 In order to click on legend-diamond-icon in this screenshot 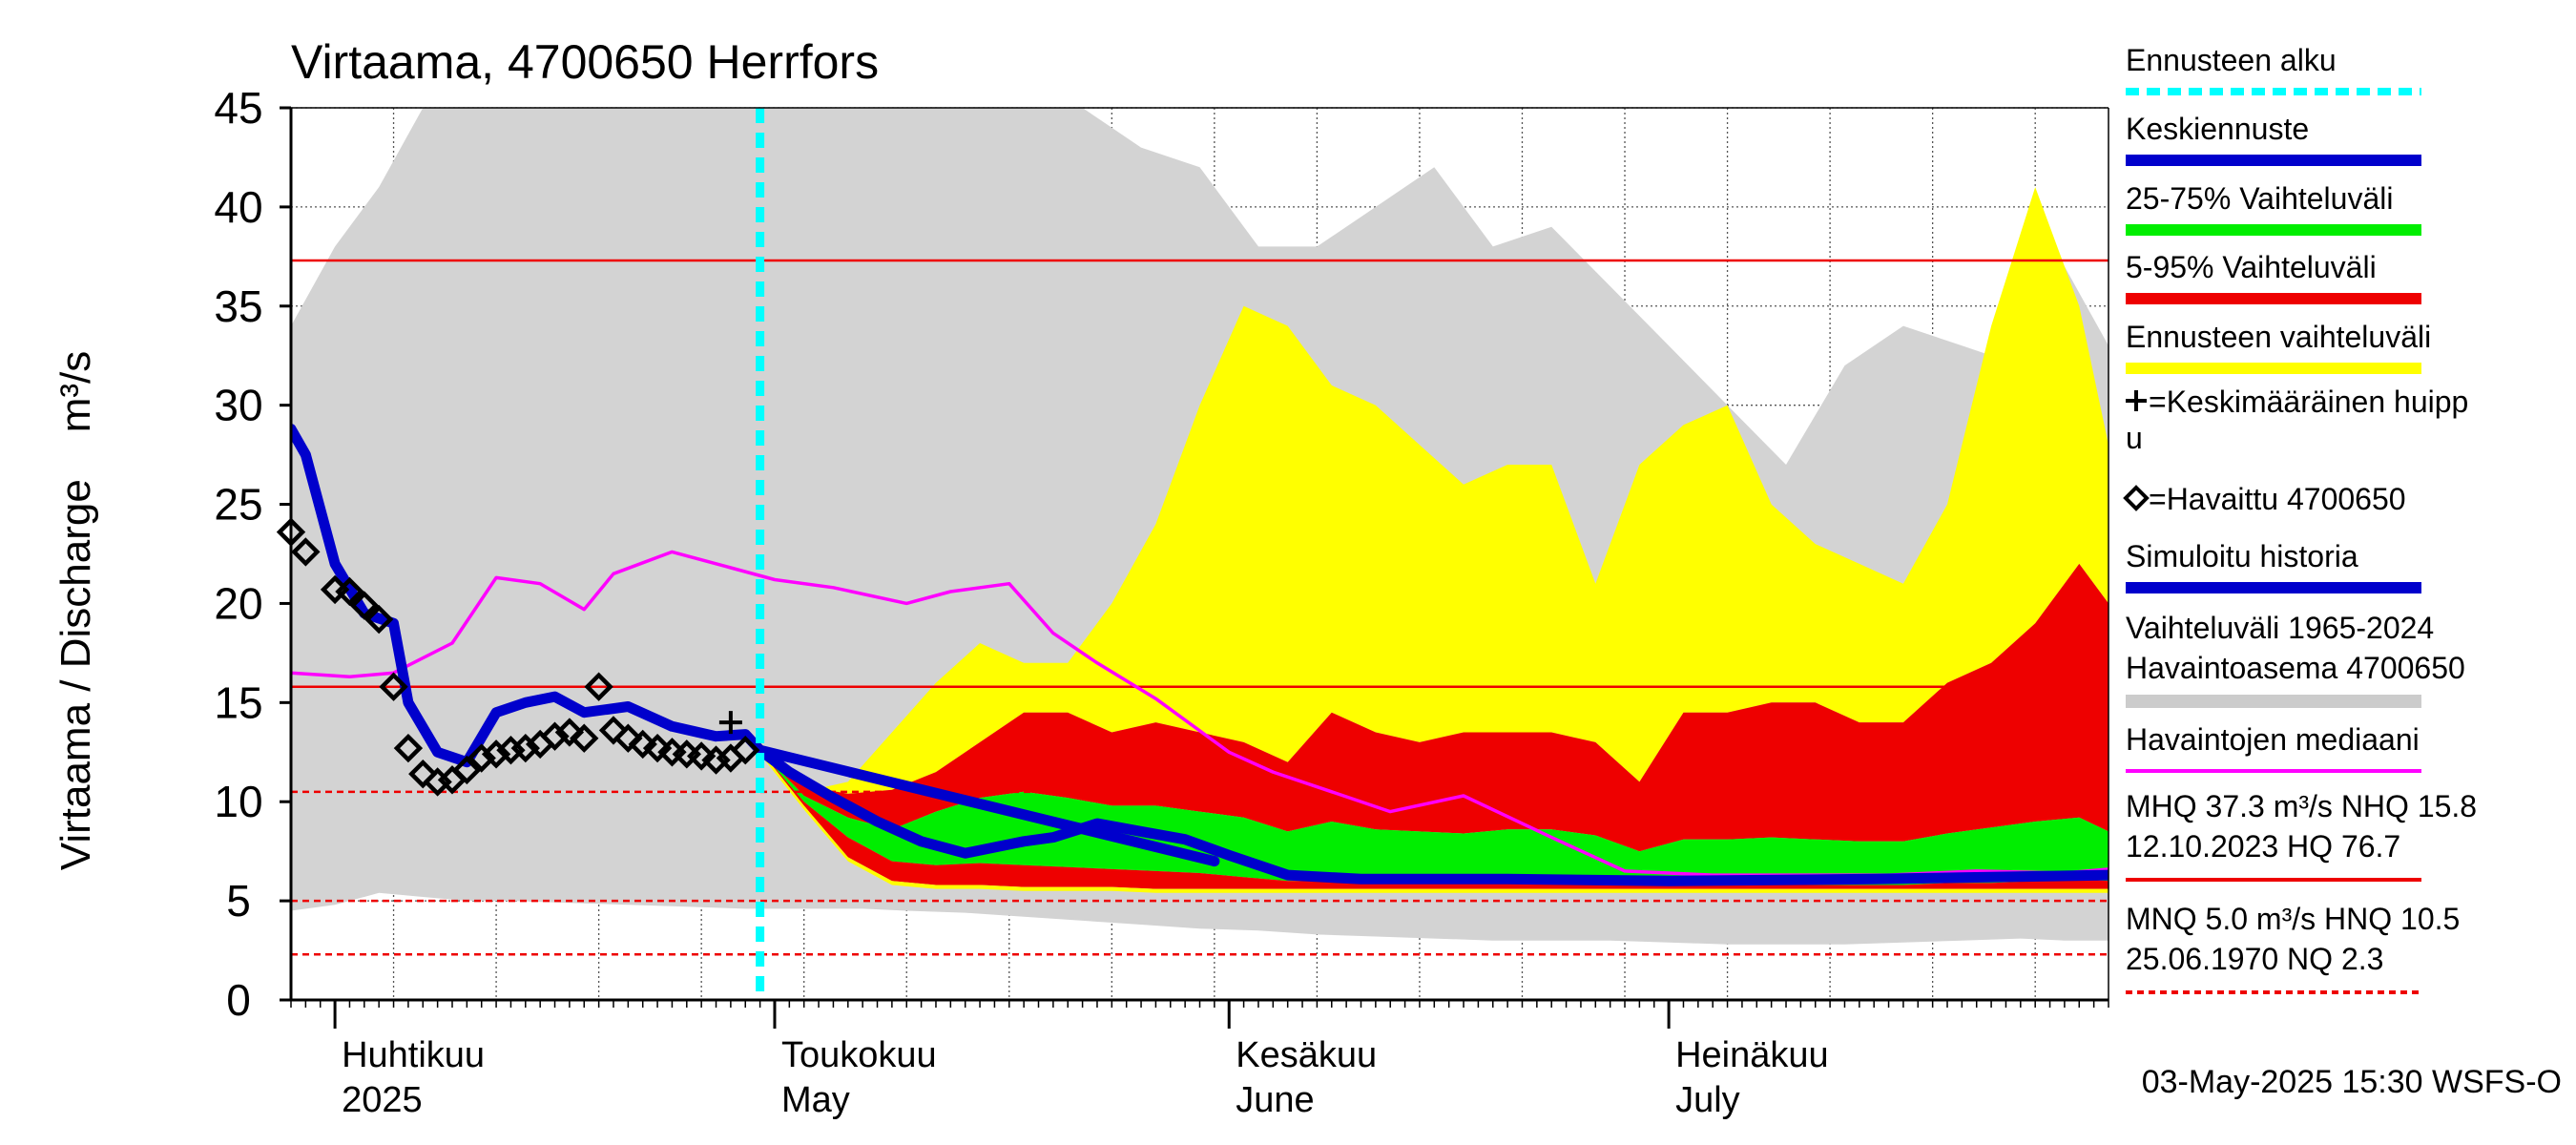, I will do `click(2136, 498)`.